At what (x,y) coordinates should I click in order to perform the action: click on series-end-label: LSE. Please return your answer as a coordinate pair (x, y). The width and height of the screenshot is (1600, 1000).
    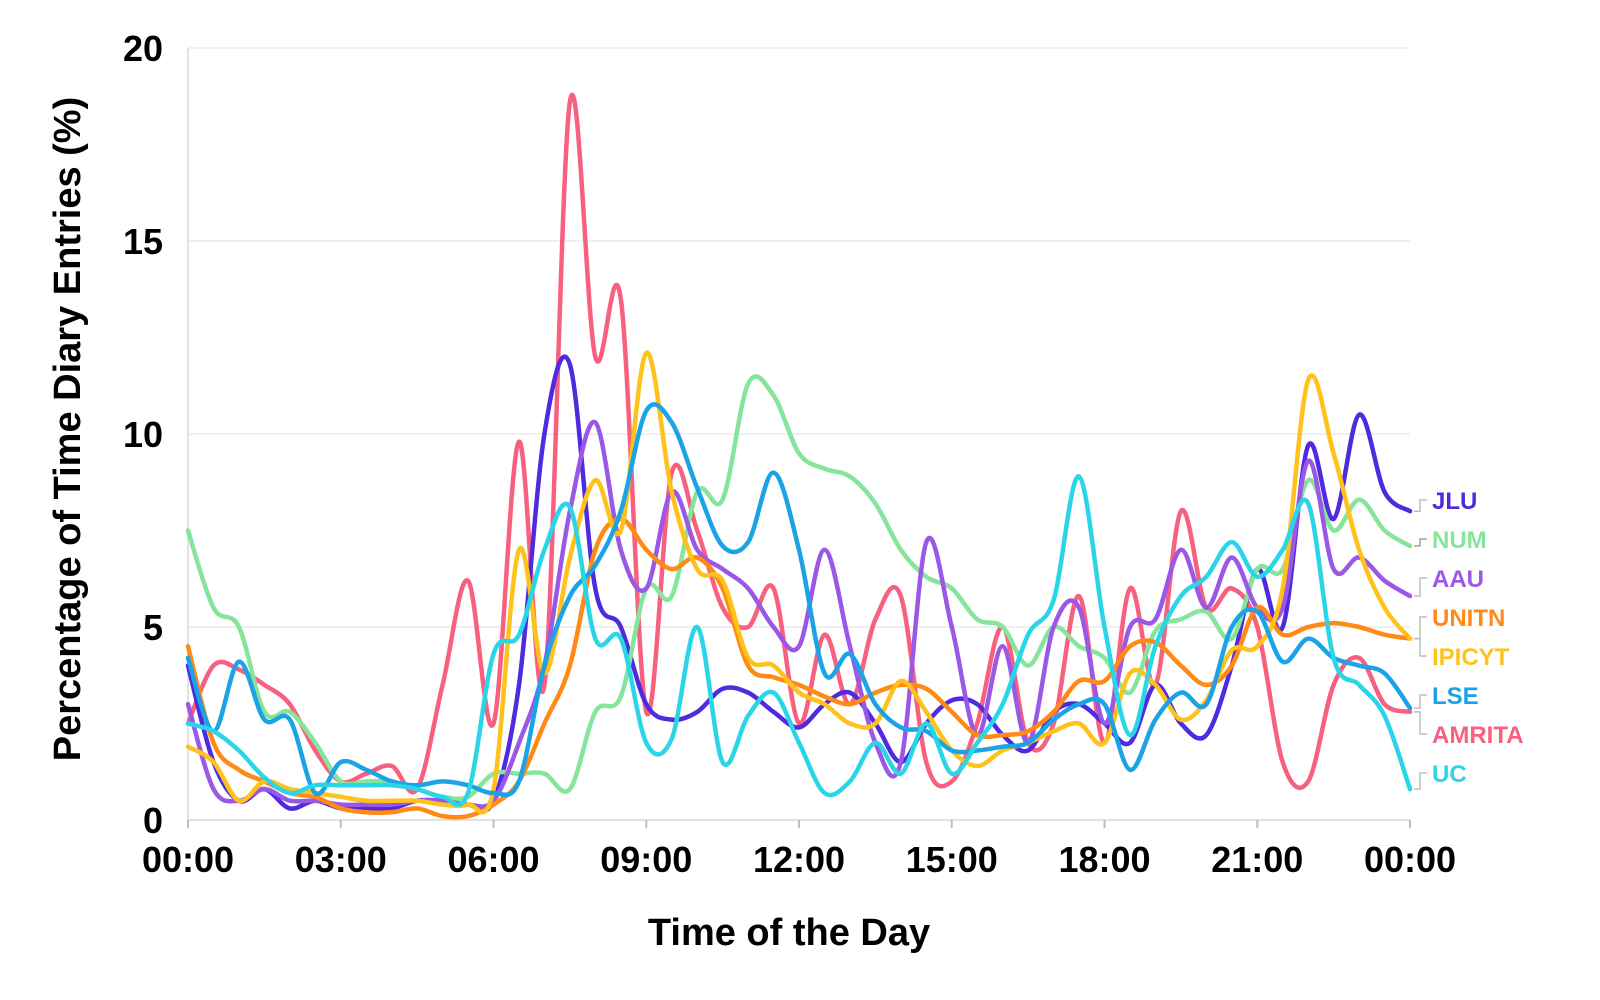
    Looking at the image, I should click on (1455, 696).